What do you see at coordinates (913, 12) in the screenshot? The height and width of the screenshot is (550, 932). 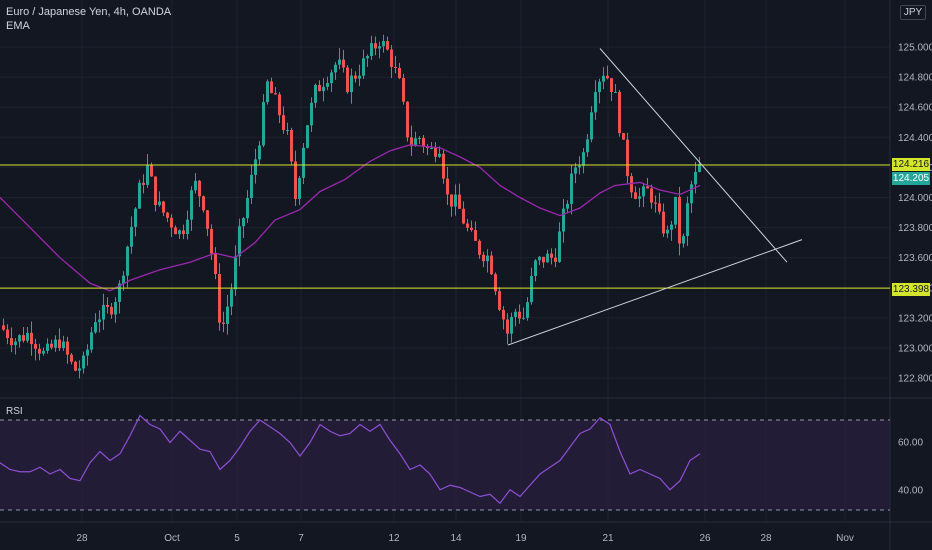 I see `currency-button: JPY` at bounding box center [913, 12].